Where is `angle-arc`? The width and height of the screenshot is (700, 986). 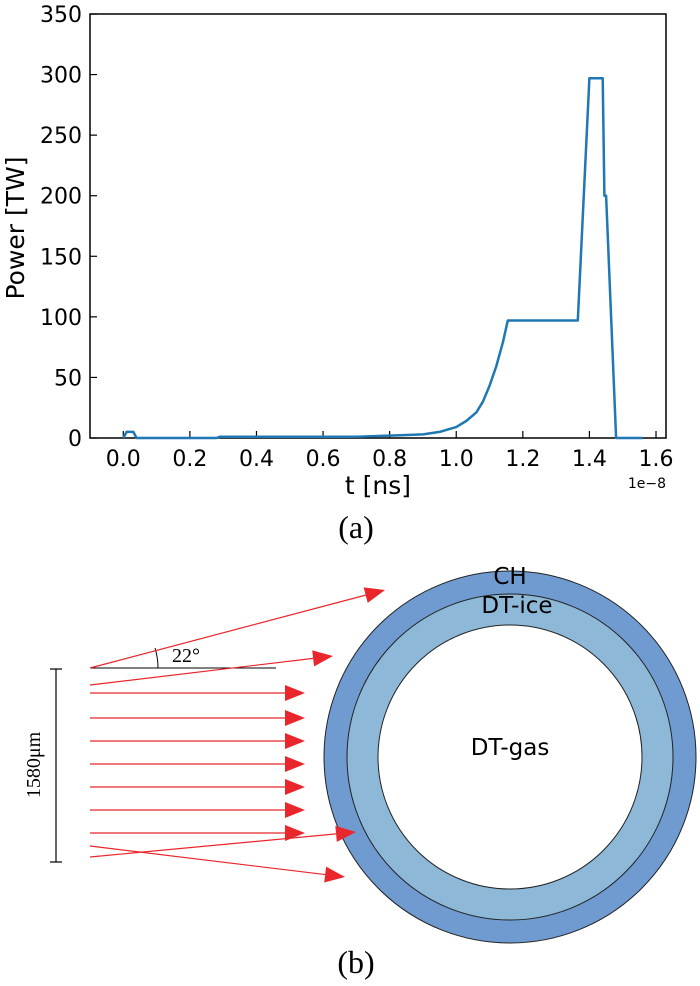 angle-arc is located at coordinates (156, 658).